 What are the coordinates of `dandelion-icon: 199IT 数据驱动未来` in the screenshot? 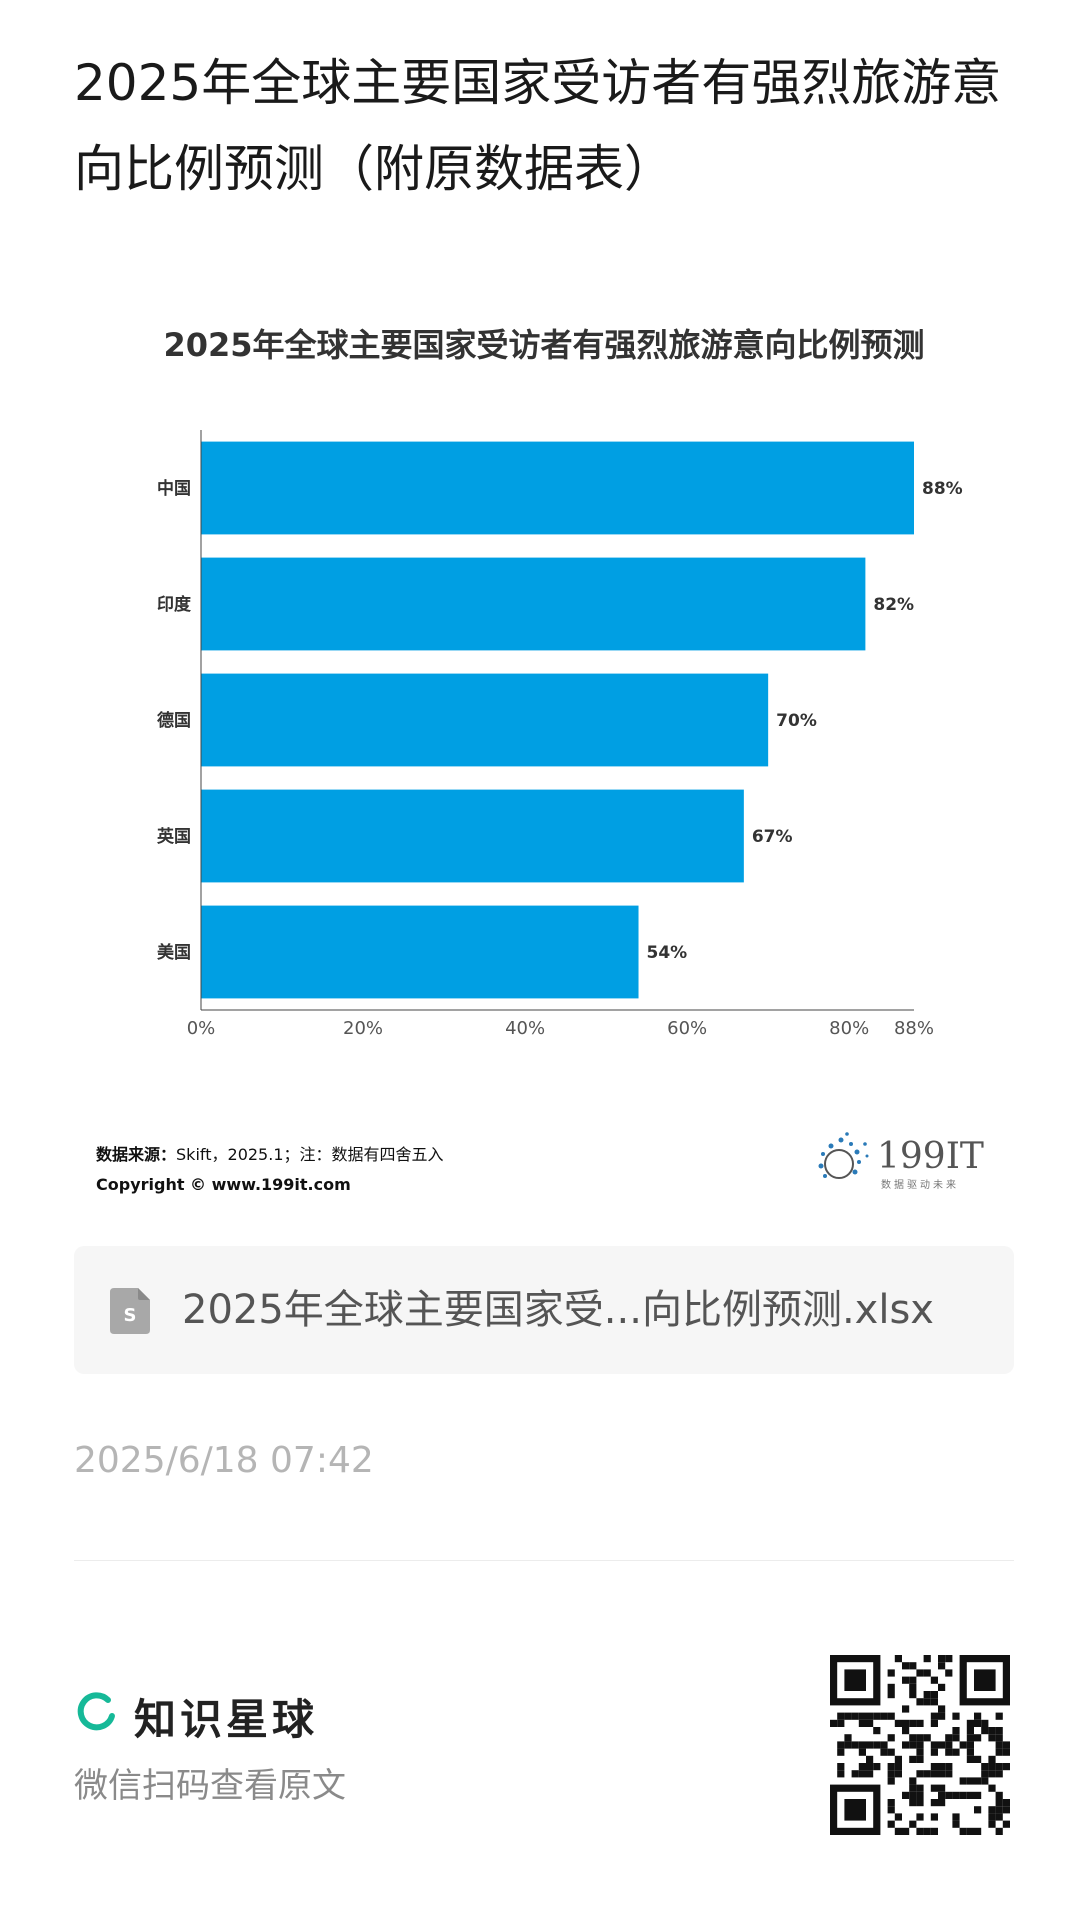 It's located at (901, 1161).